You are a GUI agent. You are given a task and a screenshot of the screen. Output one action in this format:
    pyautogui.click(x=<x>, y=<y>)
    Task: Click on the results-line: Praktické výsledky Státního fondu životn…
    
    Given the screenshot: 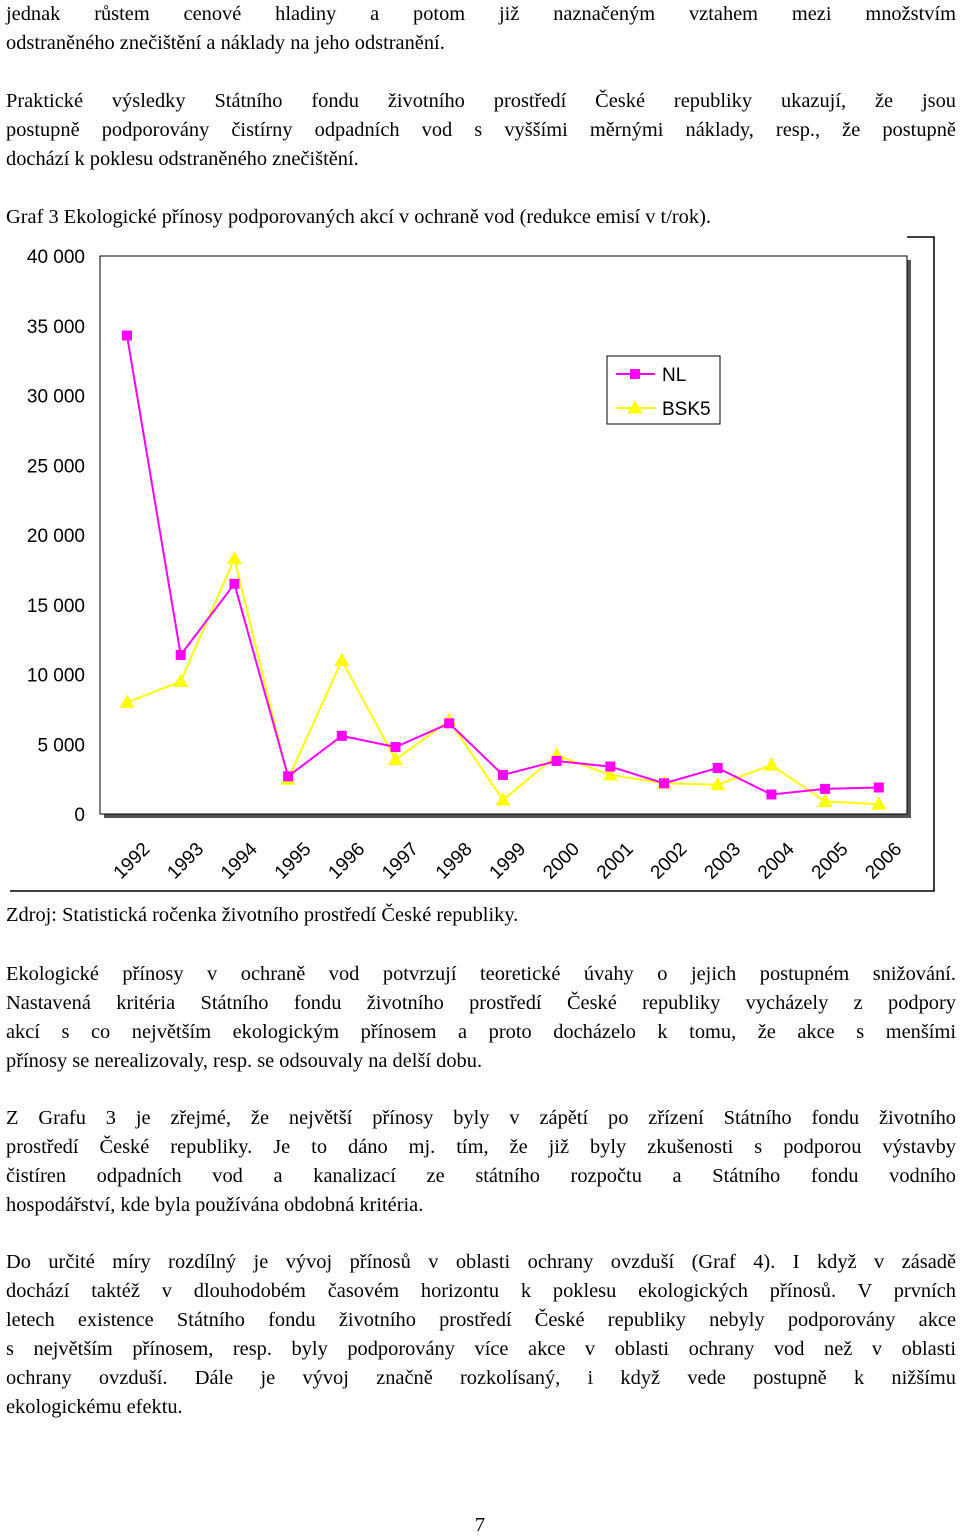 What is the action you would take?
    pyautogui.click(x=481, y=101)
    